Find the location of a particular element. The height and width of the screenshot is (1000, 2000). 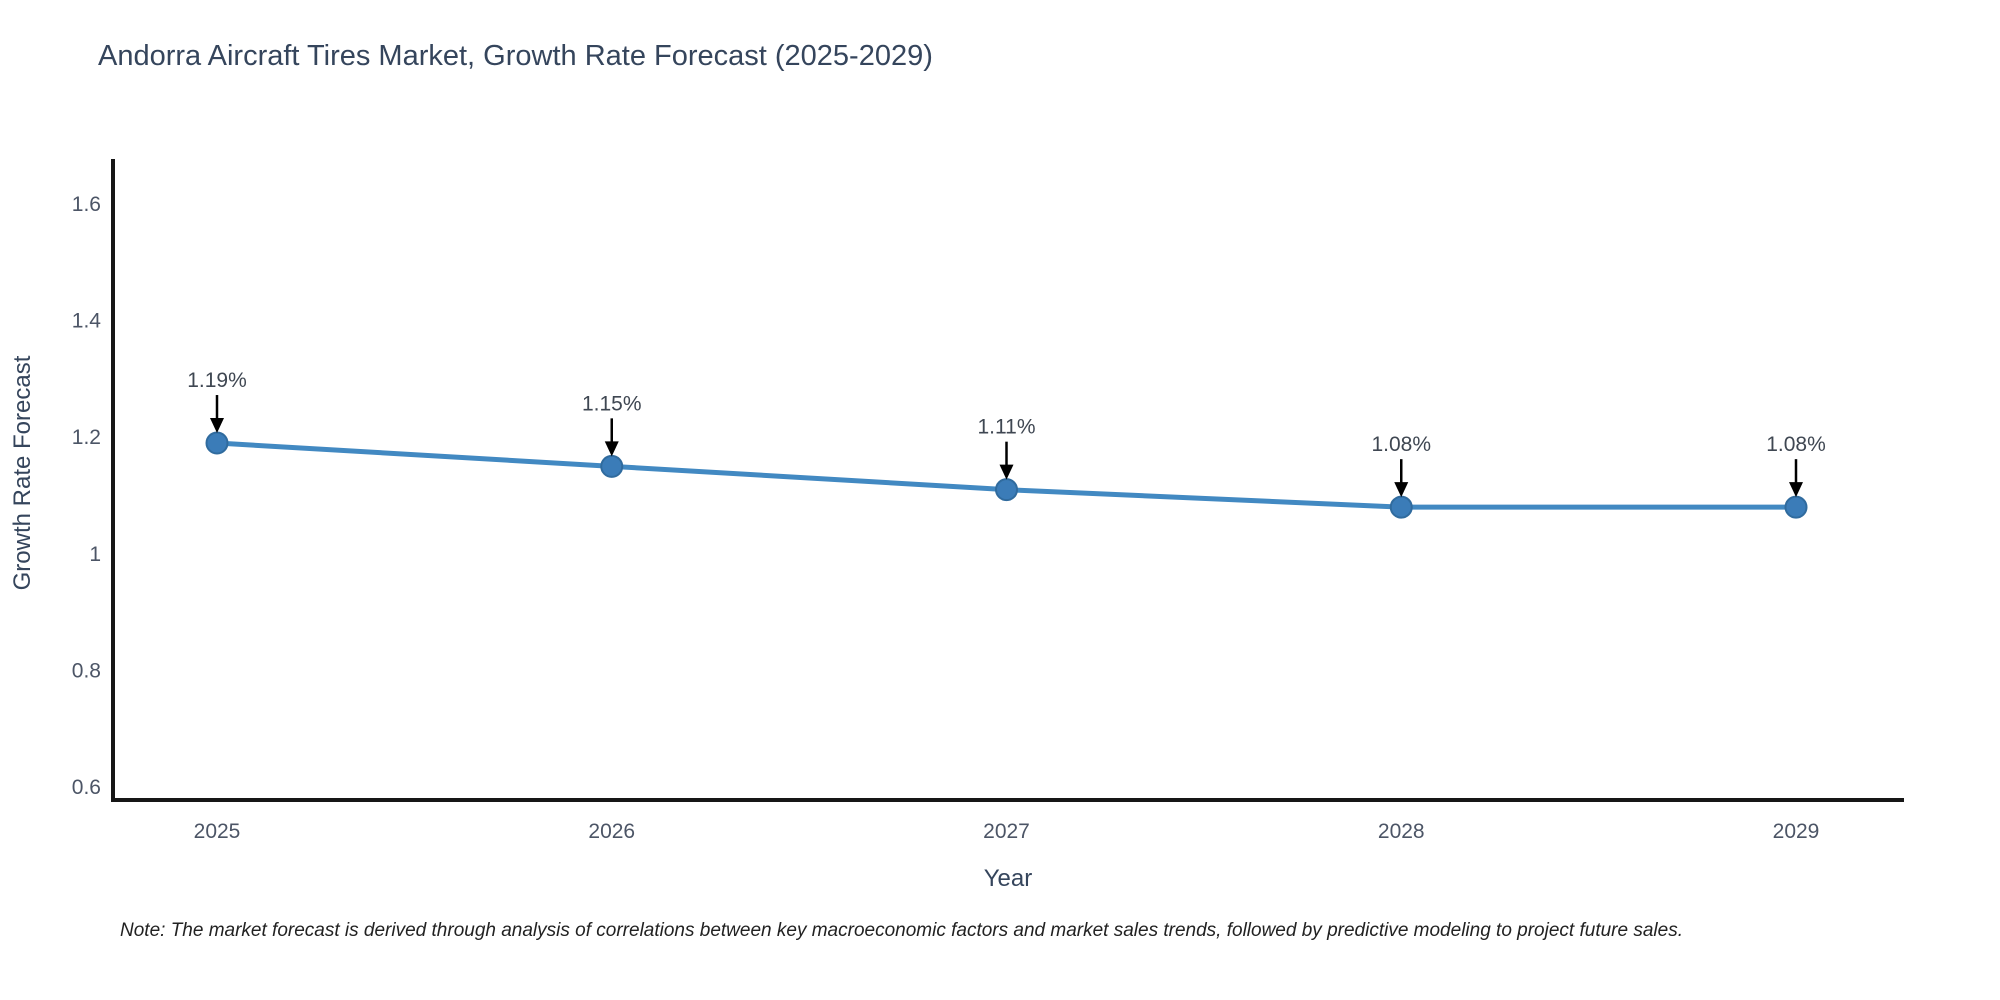

x-tick-label: 2028 is located at coordinates (1401, 831).